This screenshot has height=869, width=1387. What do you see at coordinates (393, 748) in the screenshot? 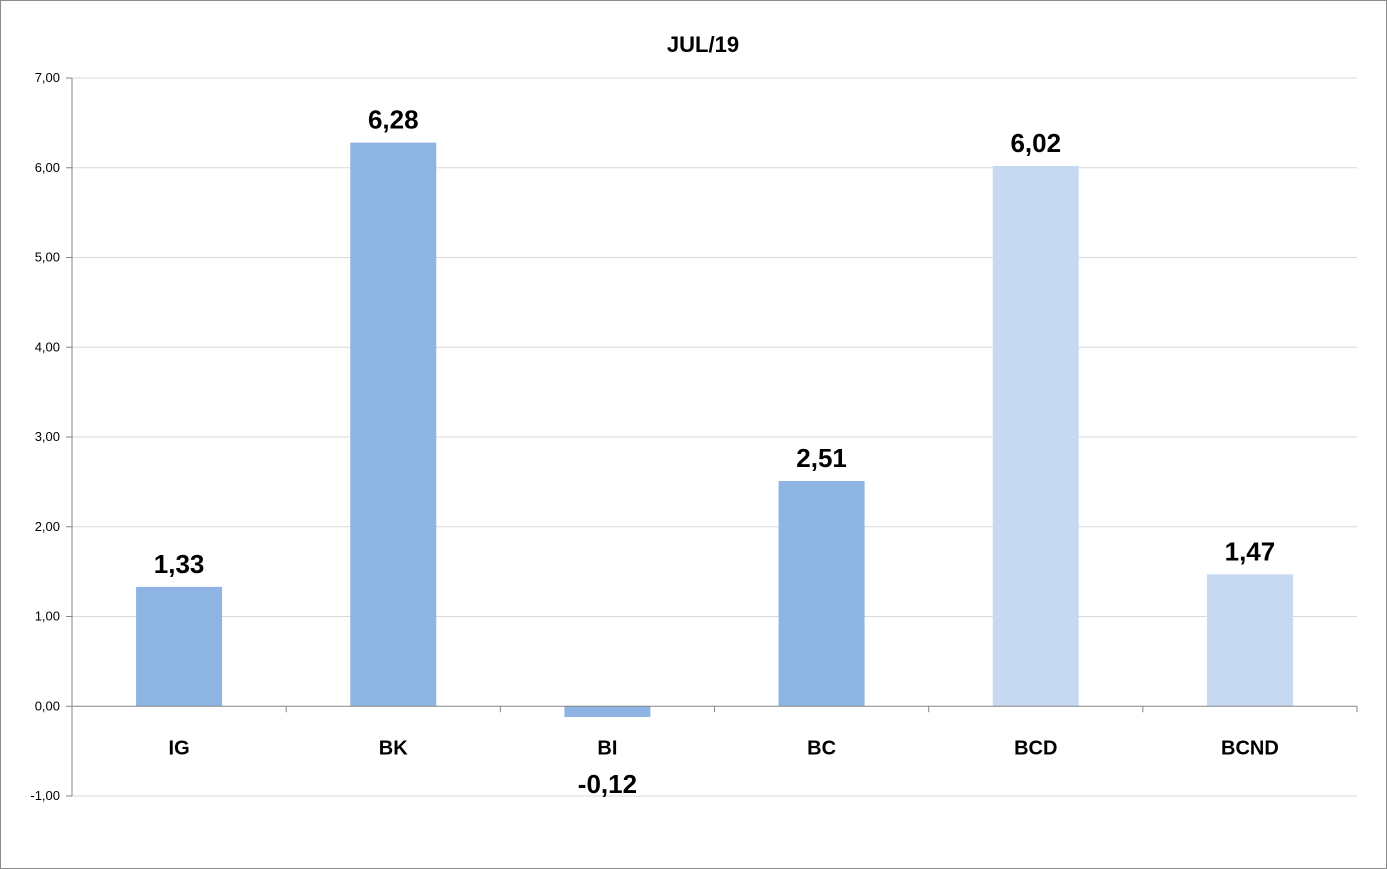
I see `x-tick-label: BK` at bounding box center [393, 748].